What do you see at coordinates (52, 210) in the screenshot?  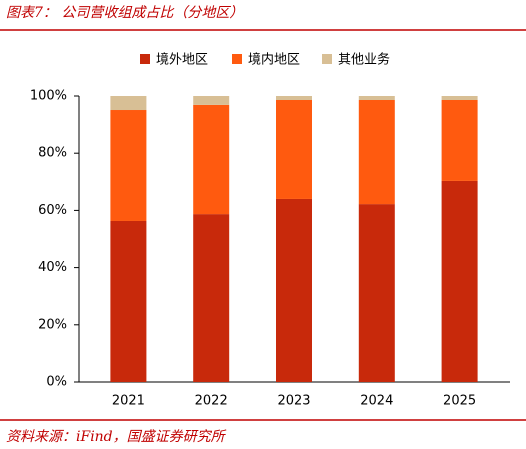 I see `y-tick-label: 60%` at bounding box center [52, 210].